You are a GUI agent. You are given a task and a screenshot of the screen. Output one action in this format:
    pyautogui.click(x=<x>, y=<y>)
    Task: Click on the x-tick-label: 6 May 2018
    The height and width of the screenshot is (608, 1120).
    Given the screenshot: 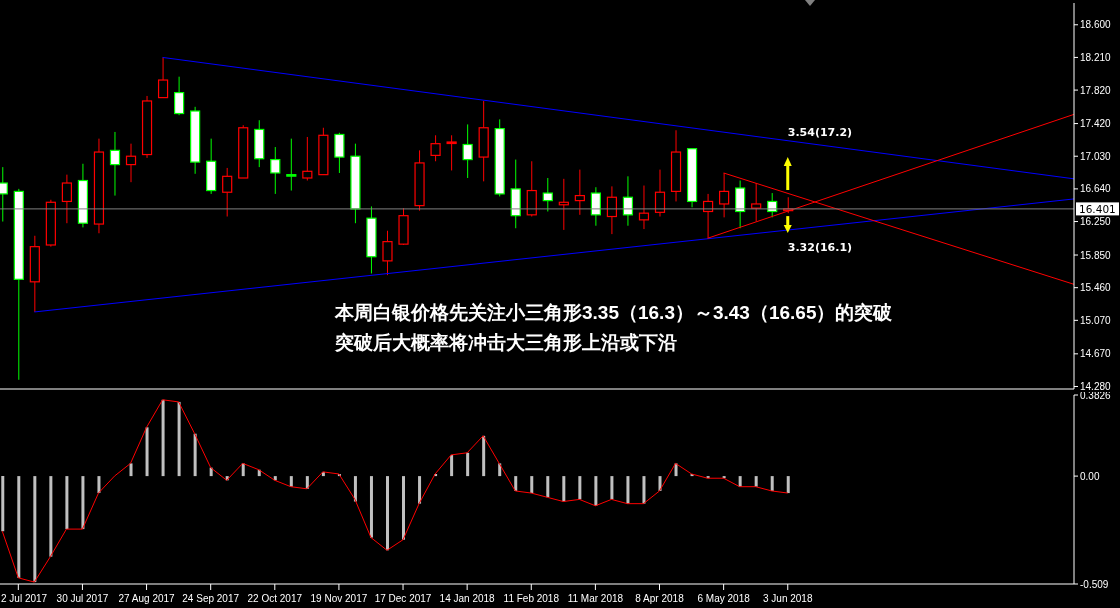 What is the action you would take?
    pyautogui.click(x=724, y=598)
    